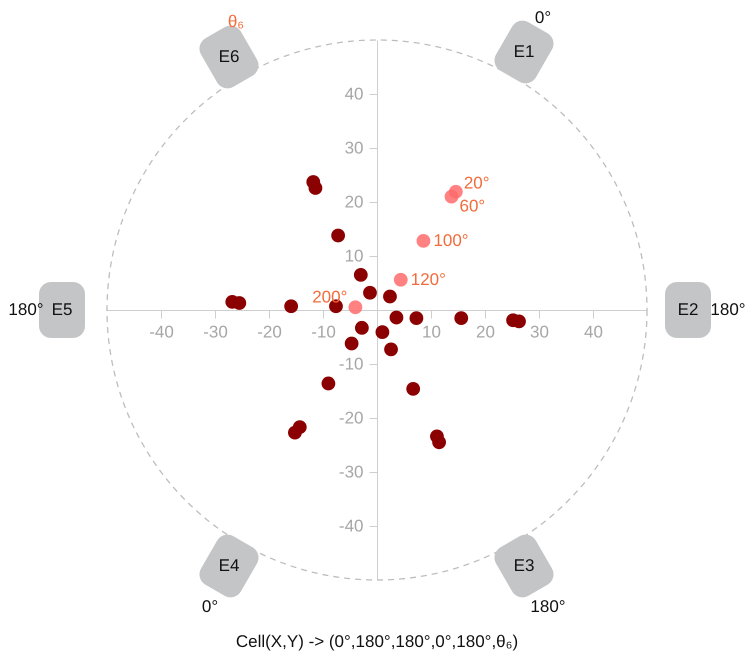 This screenshot has height=664, width=746. What do you see at coordinates (354, 94) in the screenshot?
I see `y-tick-label: 40` at bounding box center [354, 94].